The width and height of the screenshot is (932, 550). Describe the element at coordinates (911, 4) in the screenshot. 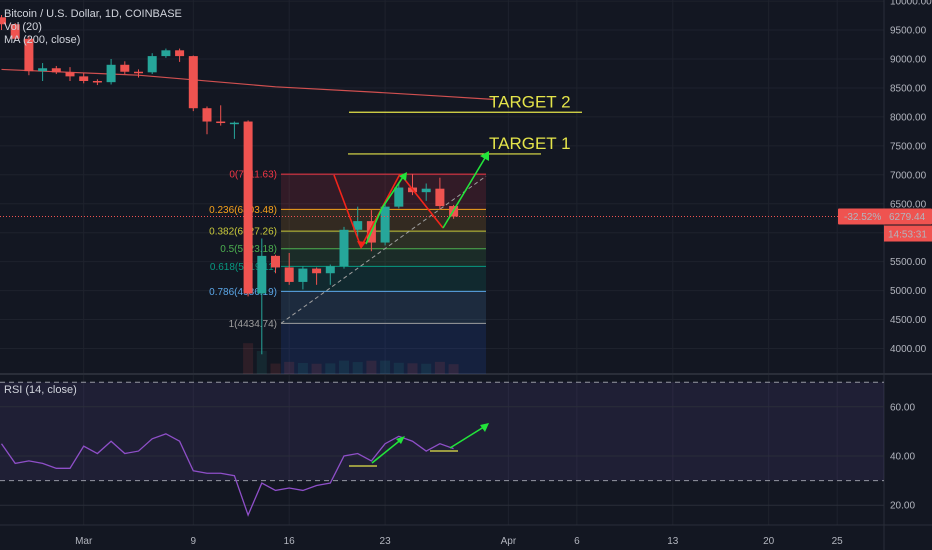

I see `price-tick-label: 10000.00` at that location.